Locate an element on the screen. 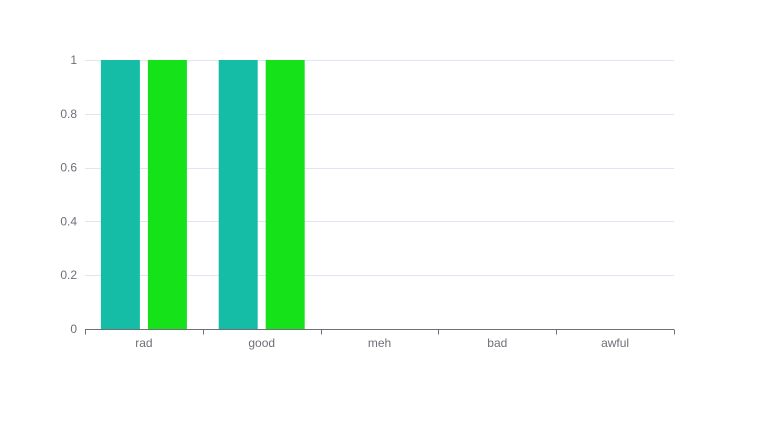 Image resolution: width=760 pixels, height=421 pixels. x-tick-label-meh: meh is located at coordinates (379, 343).